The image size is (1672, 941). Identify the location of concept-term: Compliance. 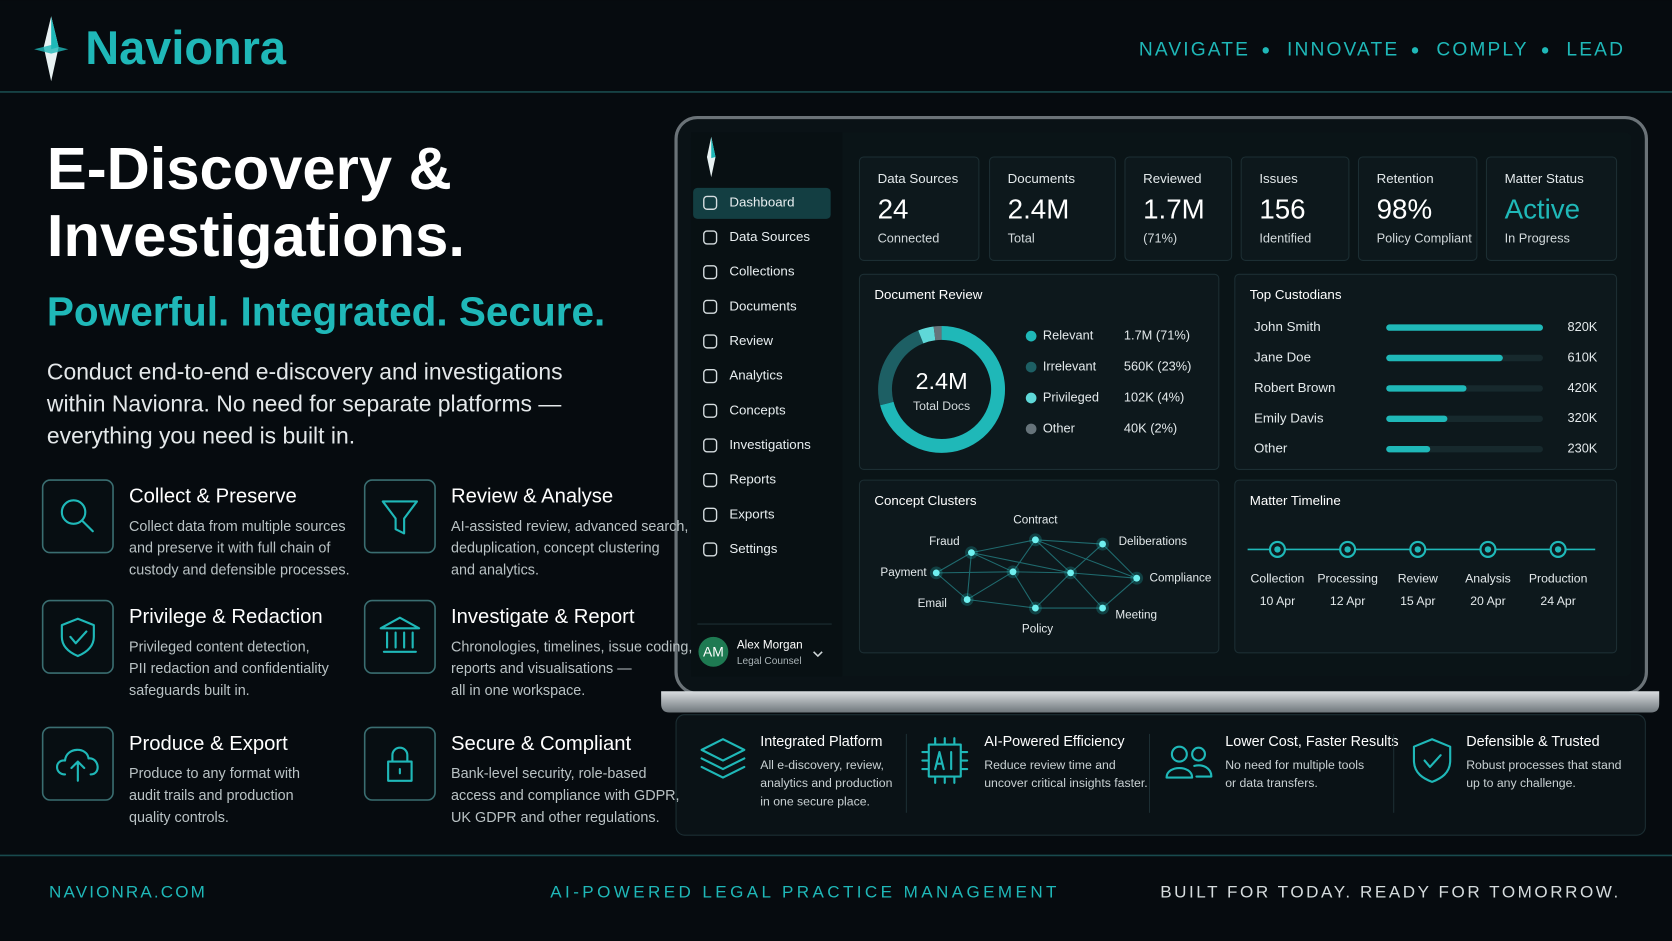
(1181, 577).